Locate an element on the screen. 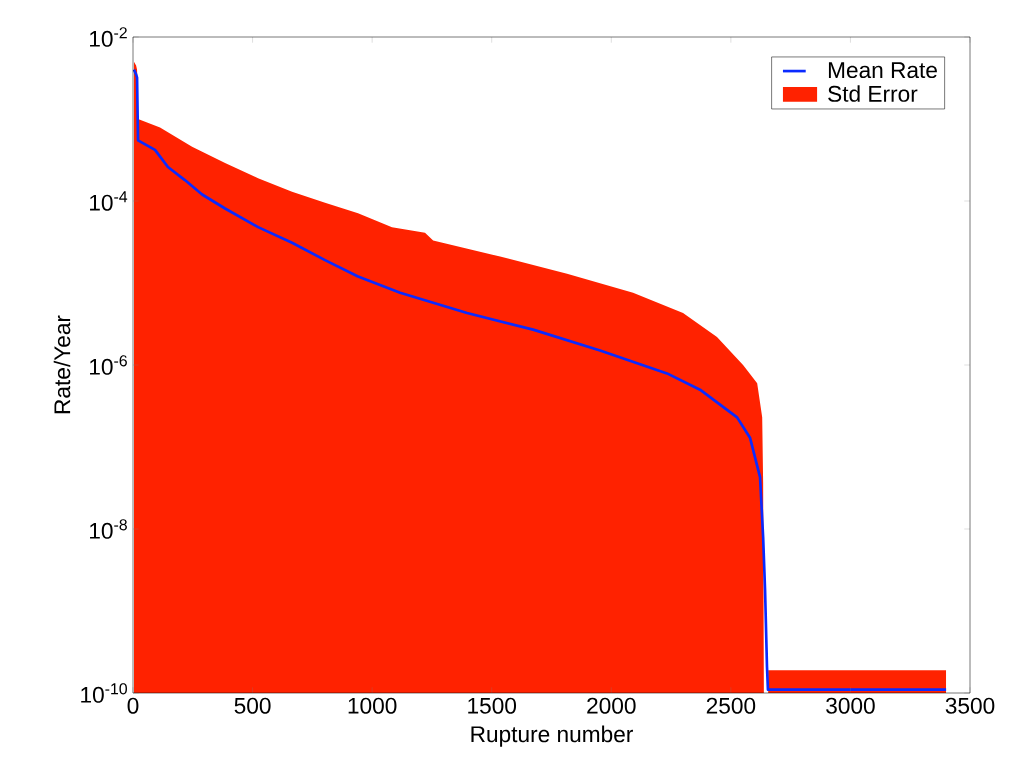  legend-label: Std Error is located at coordinates (873, 93).